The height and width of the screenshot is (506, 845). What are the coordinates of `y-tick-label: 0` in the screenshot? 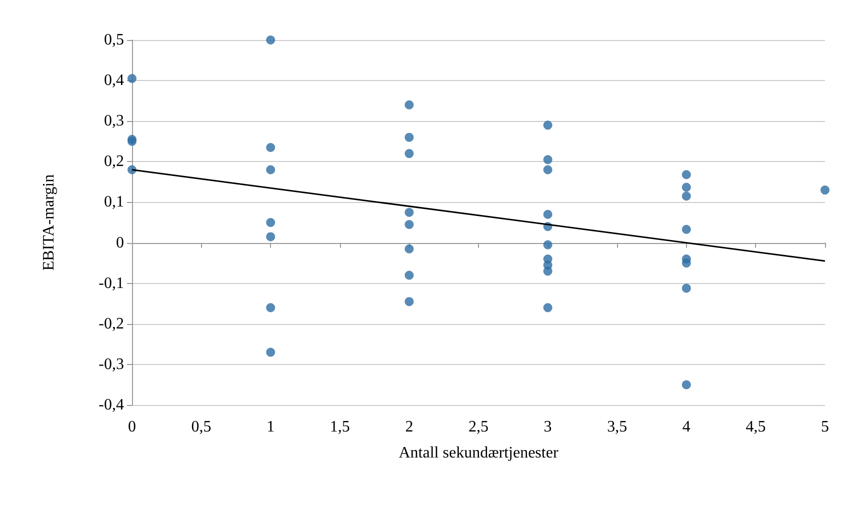 It's located at (120, 243).